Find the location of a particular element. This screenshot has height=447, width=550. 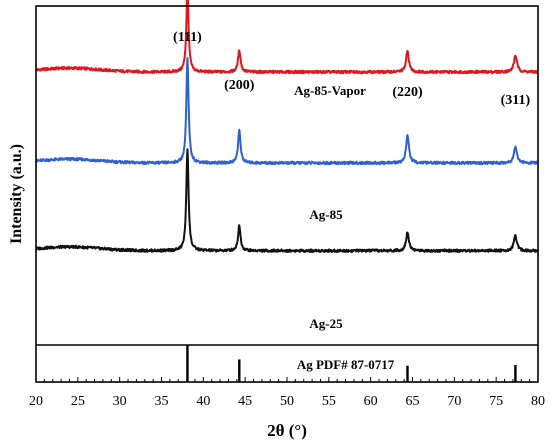

x-tick-label: 40 is located at coordinates (203, 401).